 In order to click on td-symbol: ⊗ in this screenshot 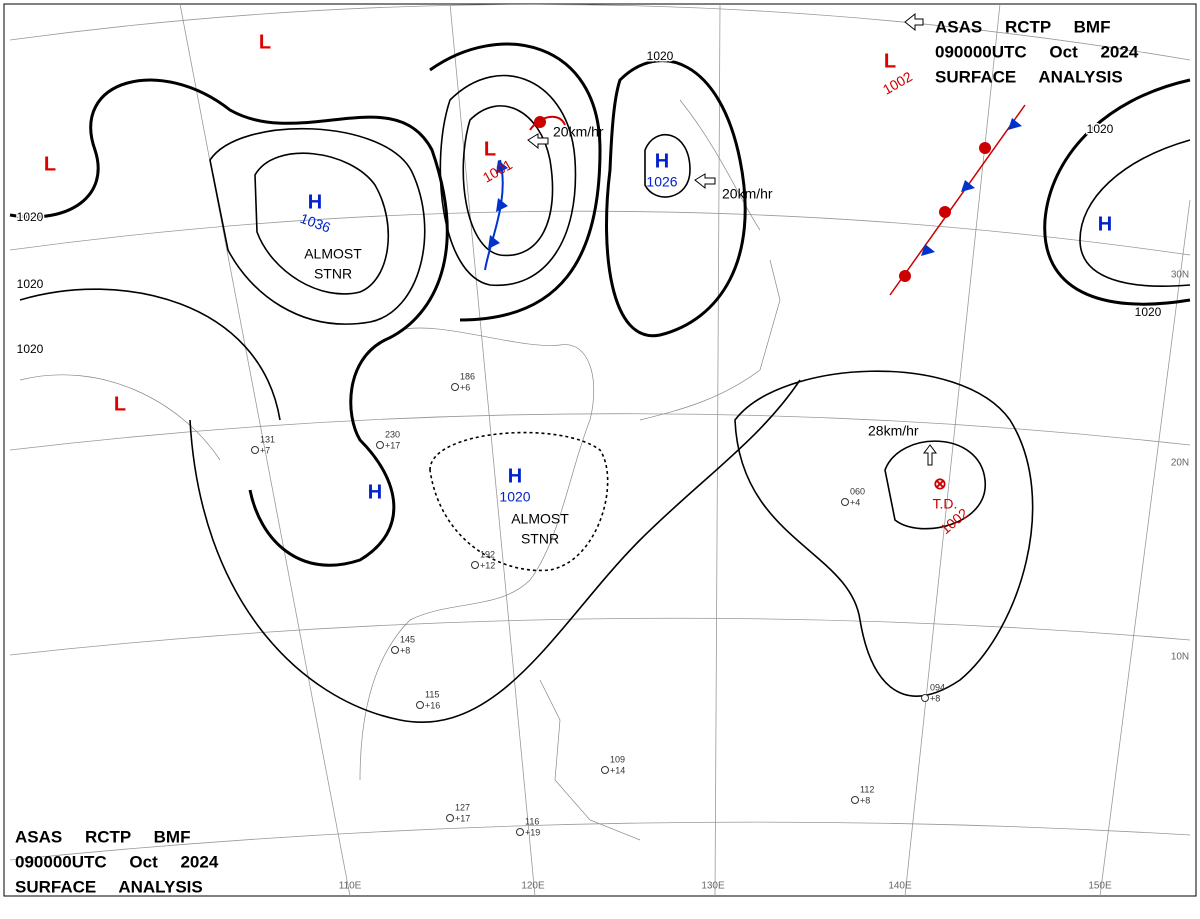, I will do `click(939, 484)`.